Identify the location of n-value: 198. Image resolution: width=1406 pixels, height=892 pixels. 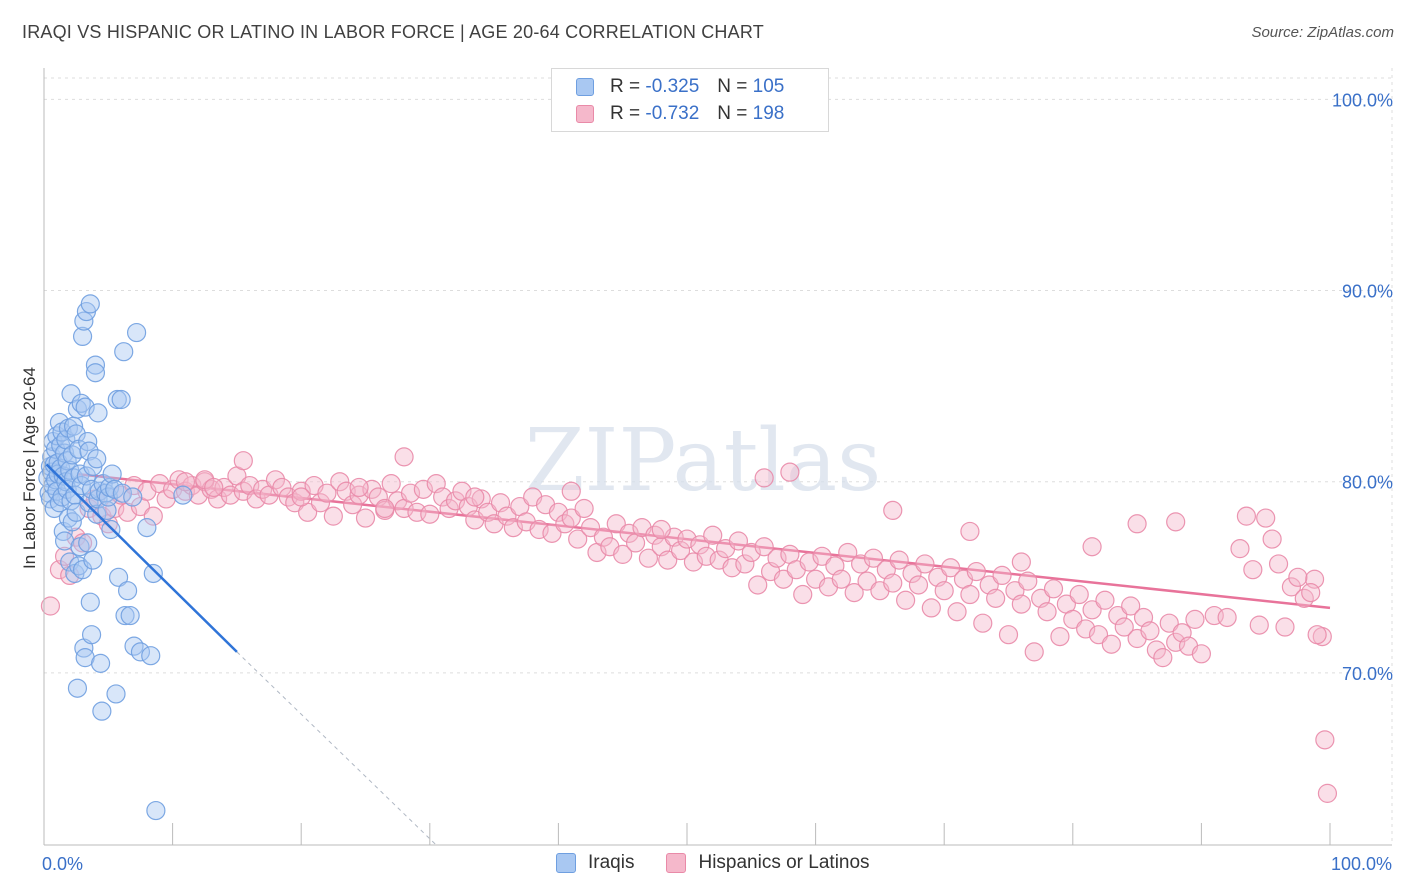
(768, 113).